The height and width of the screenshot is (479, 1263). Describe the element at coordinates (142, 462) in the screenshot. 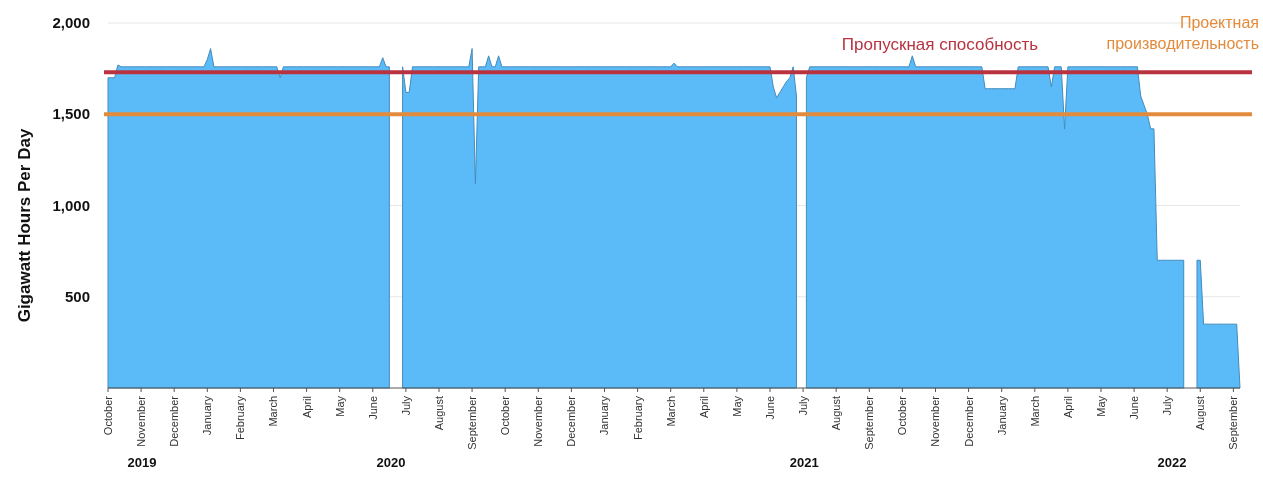

I see `text: 2019` at that location.